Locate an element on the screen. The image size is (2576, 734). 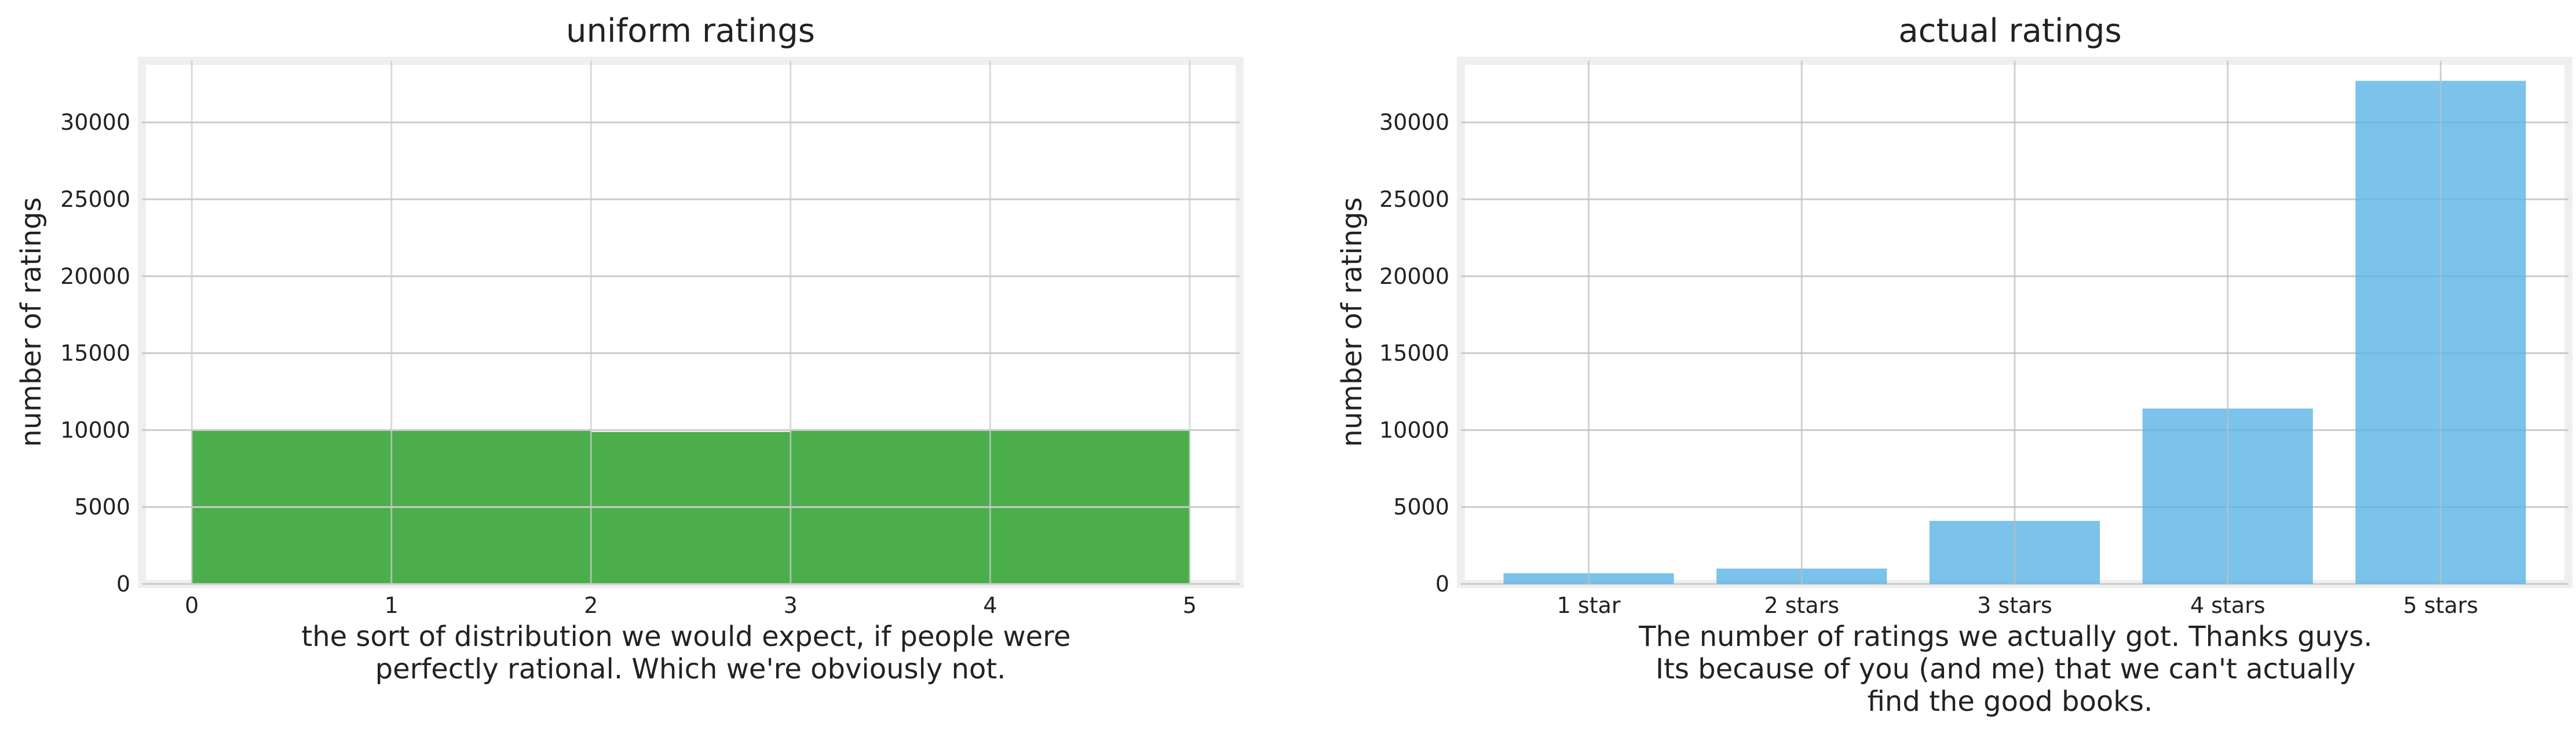
x-tick-label: 3 stars is located at coordinates (2014, 605).